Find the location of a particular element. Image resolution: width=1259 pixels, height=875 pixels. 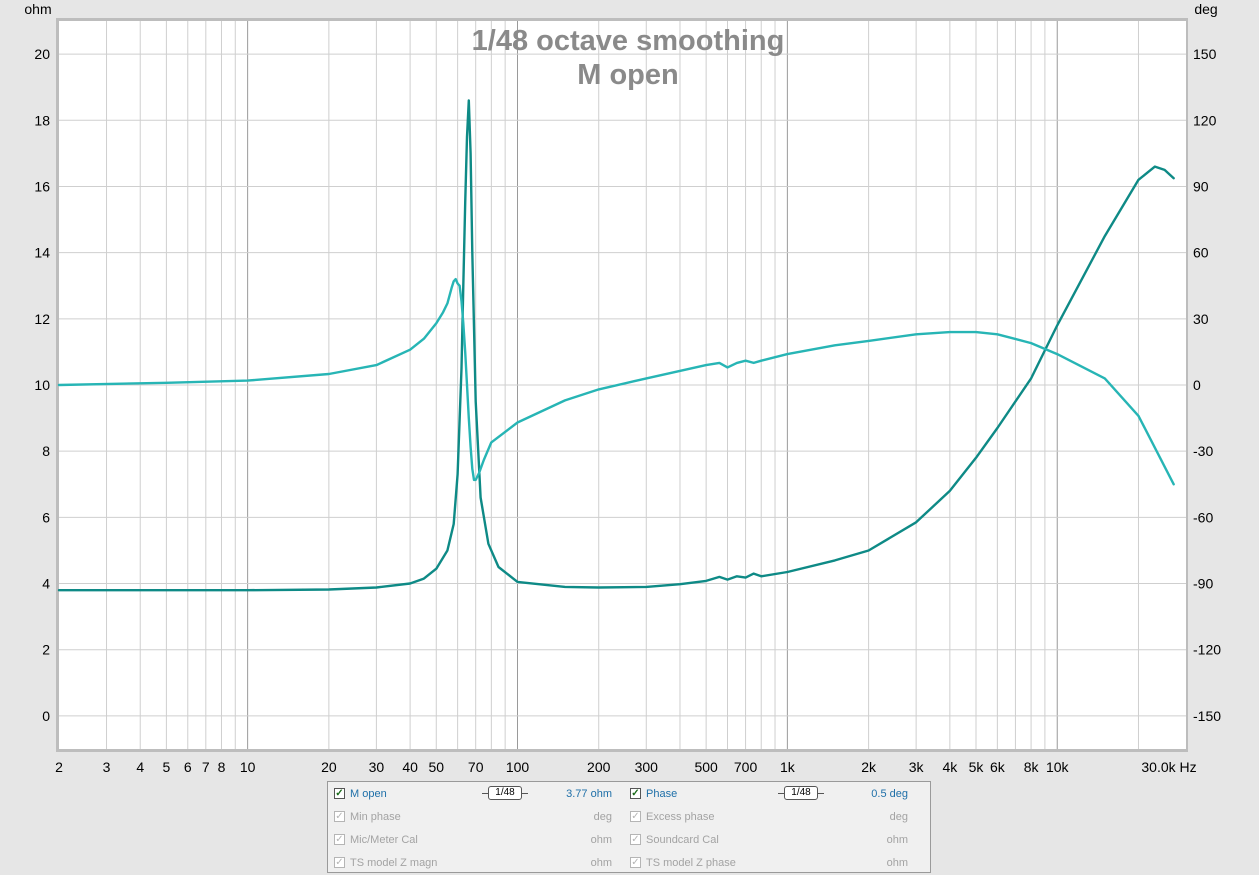

x-tick-label: 10 is located at coordinates (248, 767).